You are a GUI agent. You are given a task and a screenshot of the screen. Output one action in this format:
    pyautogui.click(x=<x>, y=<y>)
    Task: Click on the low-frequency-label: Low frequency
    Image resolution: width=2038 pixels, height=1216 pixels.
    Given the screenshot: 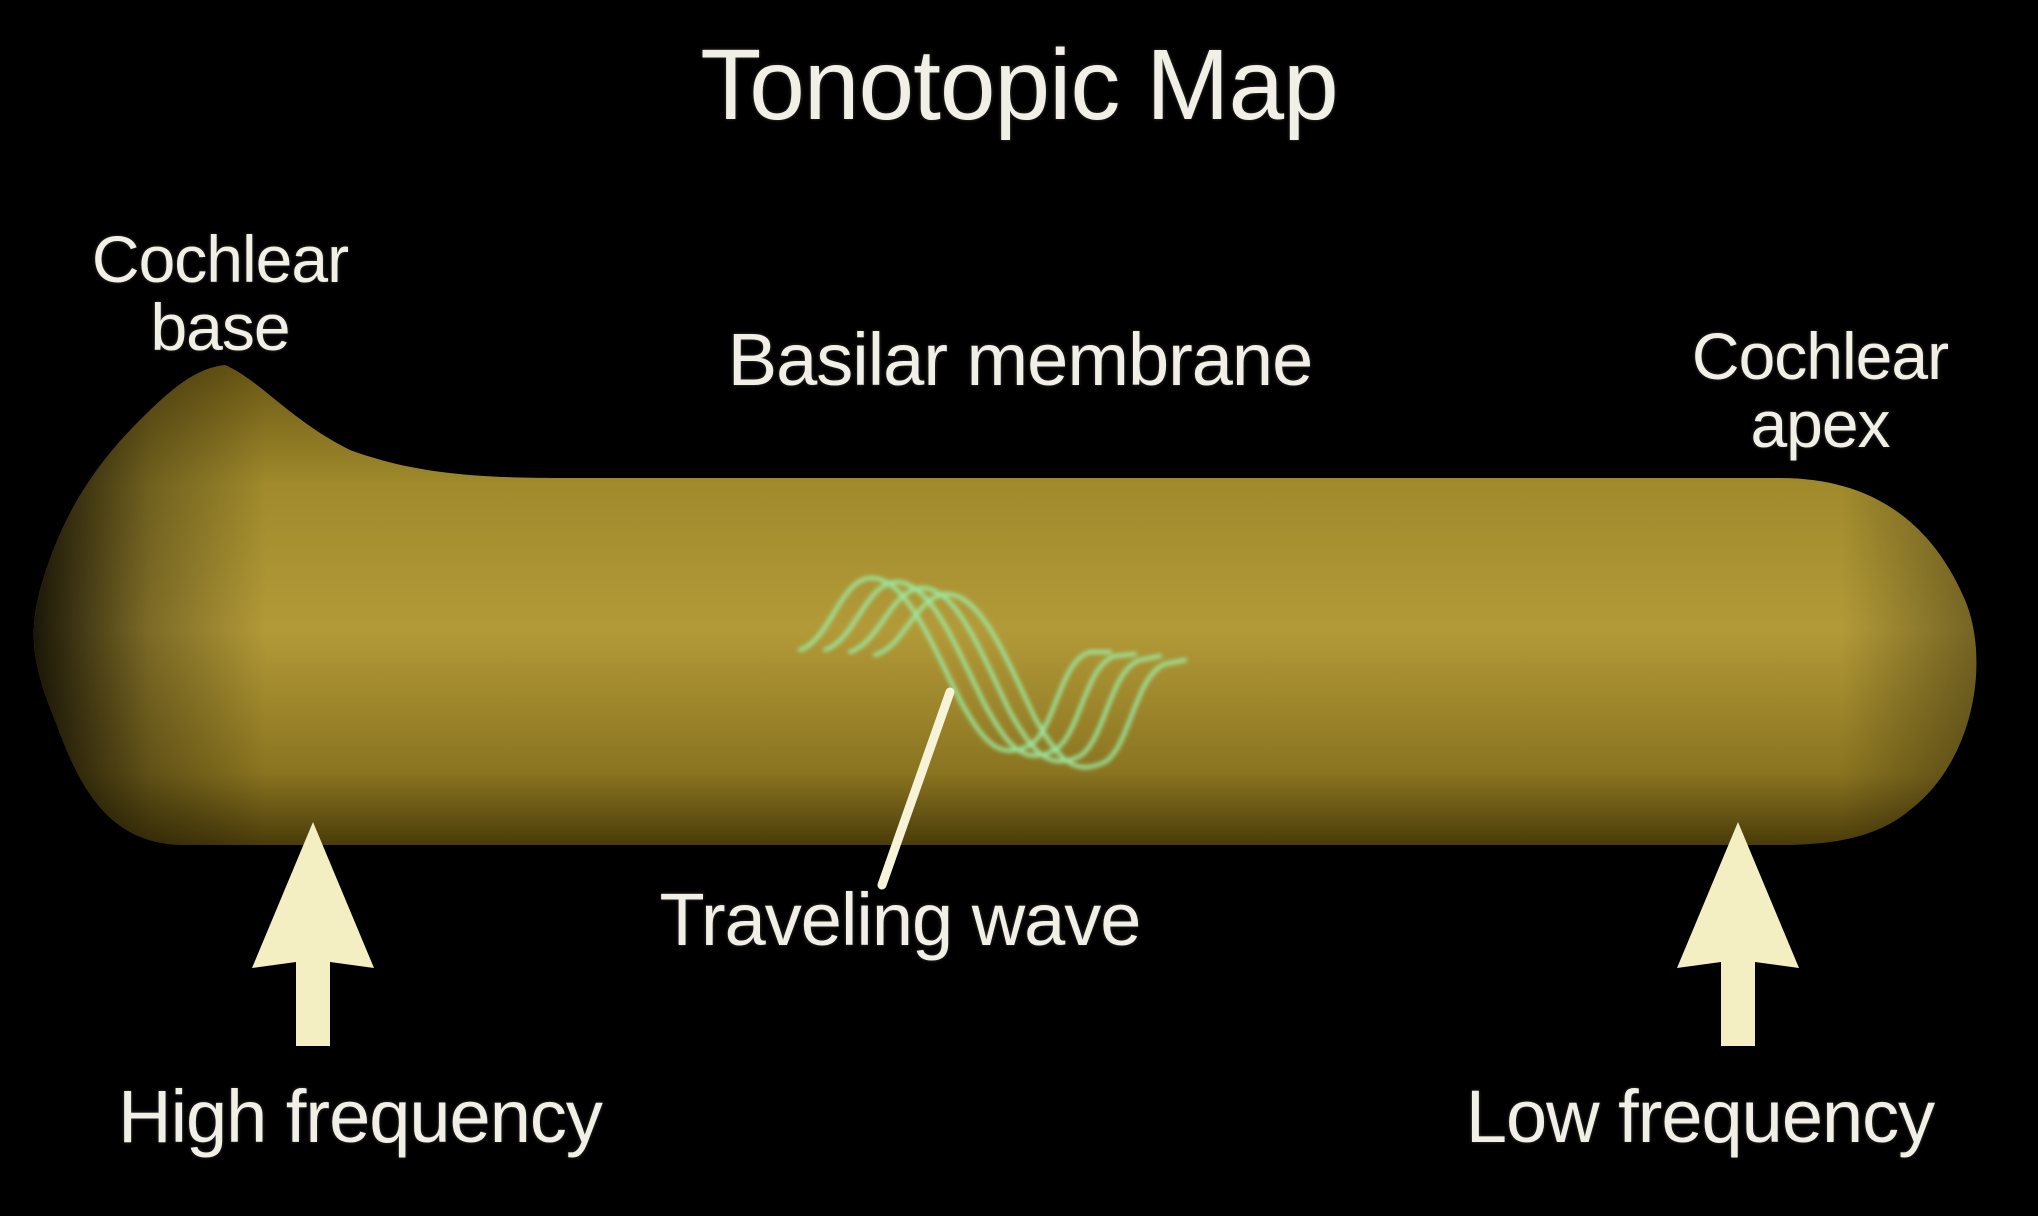 What is the action you would take?
    pyautogui.click(x=1700, y=1116)
    